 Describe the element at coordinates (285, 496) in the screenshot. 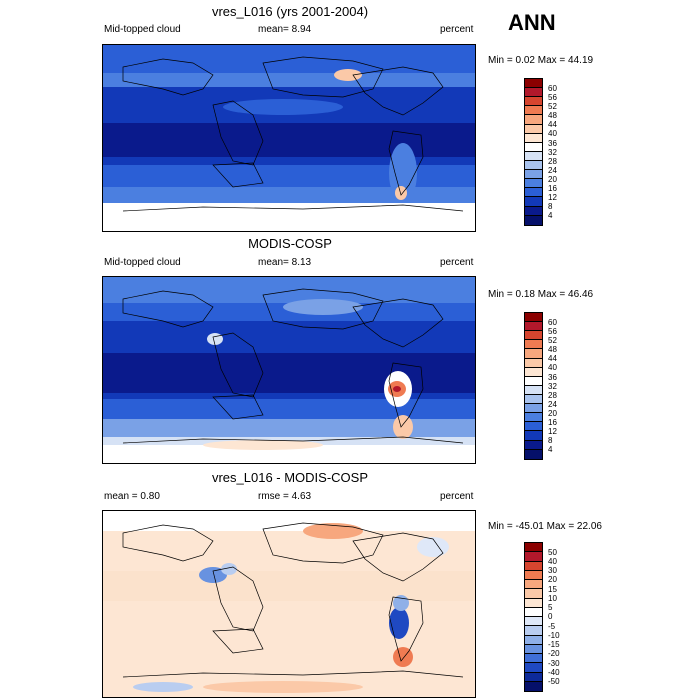

I see `panel3-rmse-label: rmse = 4.63` at that location.